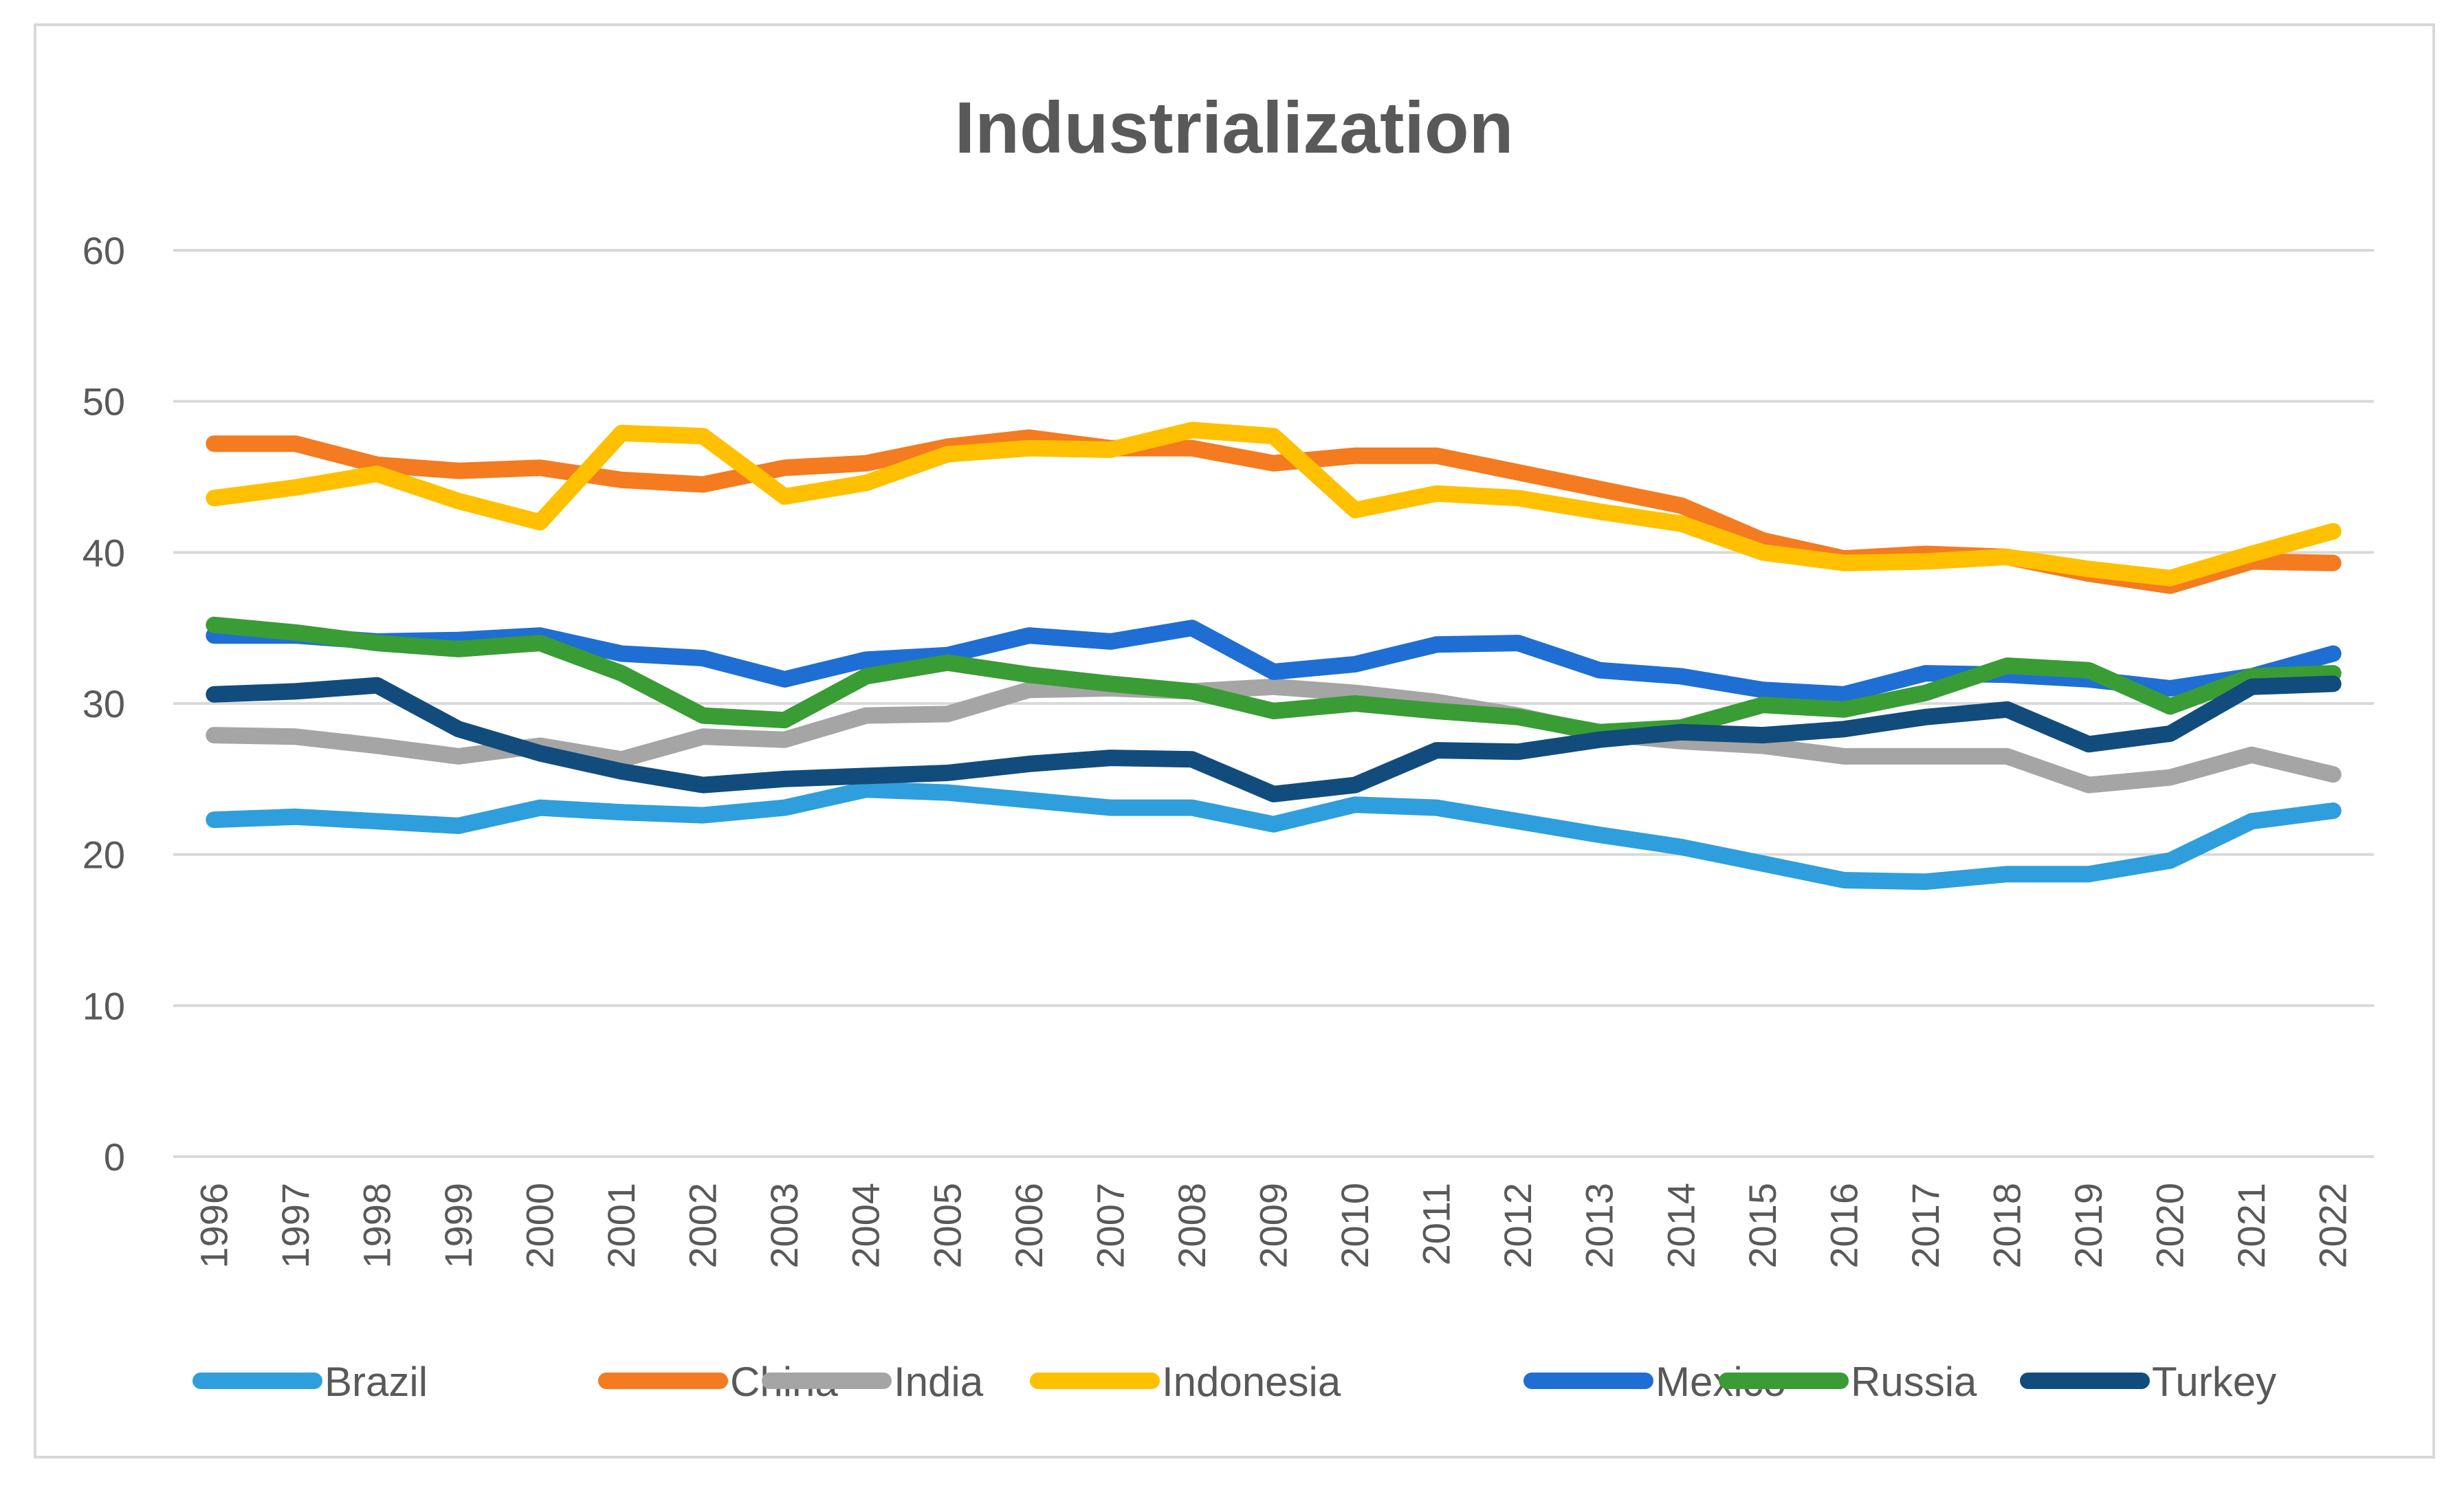 Image resolution: width=2464 pixels, height=1486 pixels. I want to click on y-tick-label: 0, so click(115, 1157).